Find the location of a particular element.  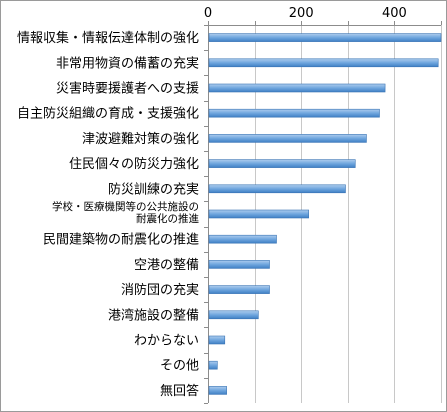

x-tick-labels: 0 200 400 is located at coordinates (305, 13).